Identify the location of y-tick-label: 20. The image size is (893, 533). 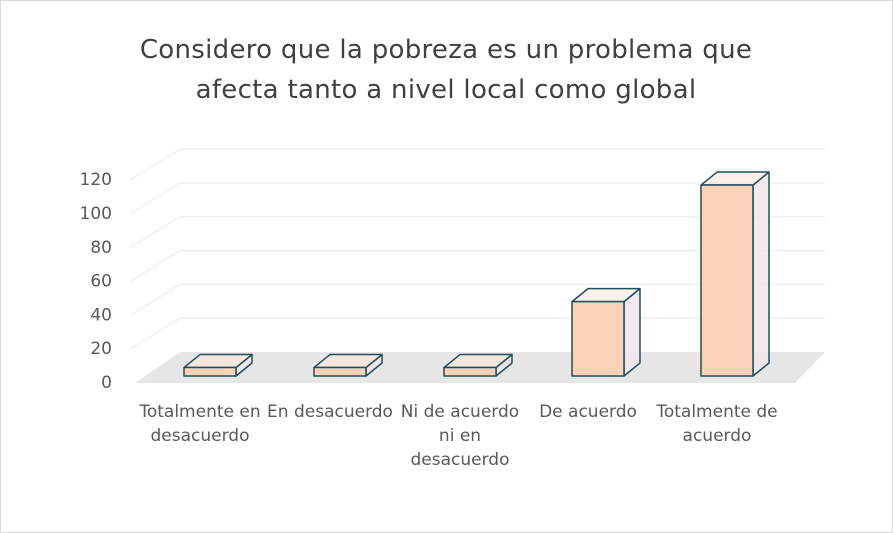
(101, 349).